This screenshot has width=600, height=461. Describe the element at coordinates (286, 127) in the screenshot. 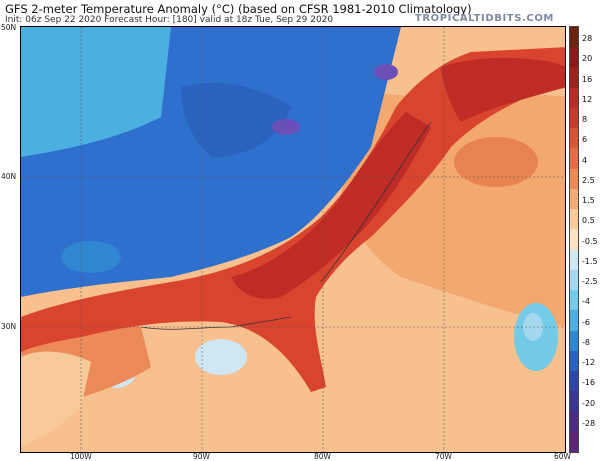

I see `cold-purple-spot` at that location.